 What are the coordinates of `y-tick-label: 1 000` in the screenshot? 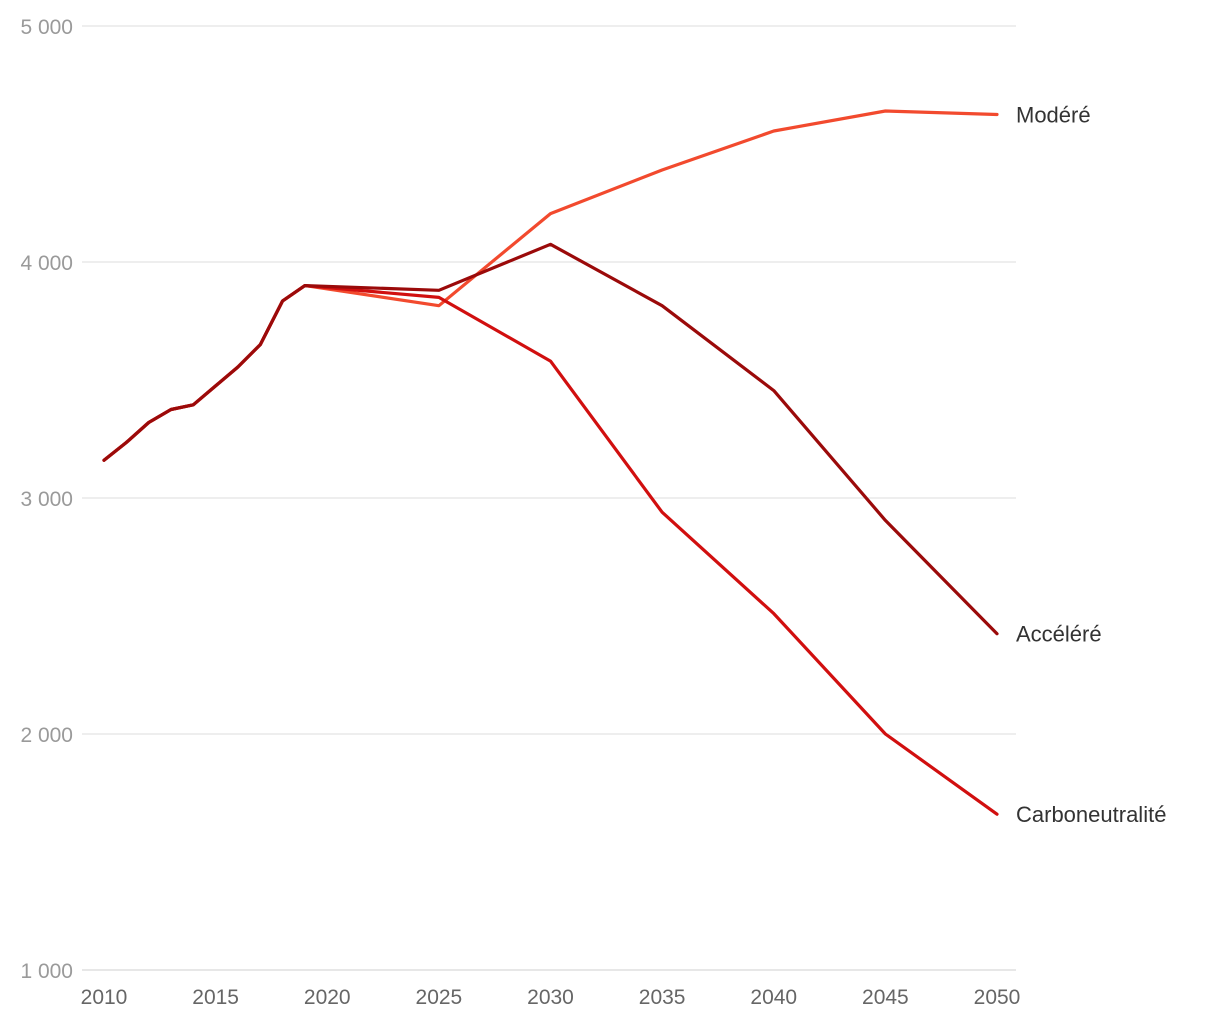 It's located at (46, 971).